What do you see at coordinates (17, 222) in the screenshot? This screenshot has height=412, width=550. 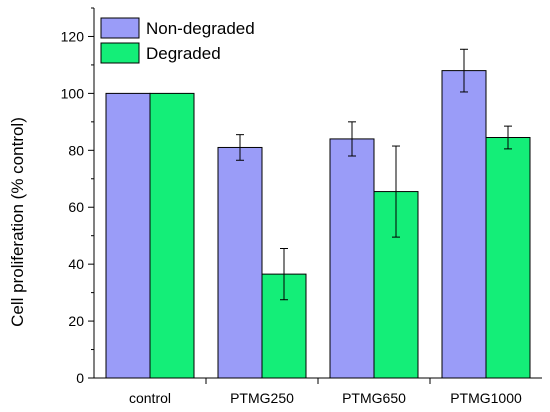 I see `y-axis-title: Cell proliferation (% control)` at bounding box center [17, 222].